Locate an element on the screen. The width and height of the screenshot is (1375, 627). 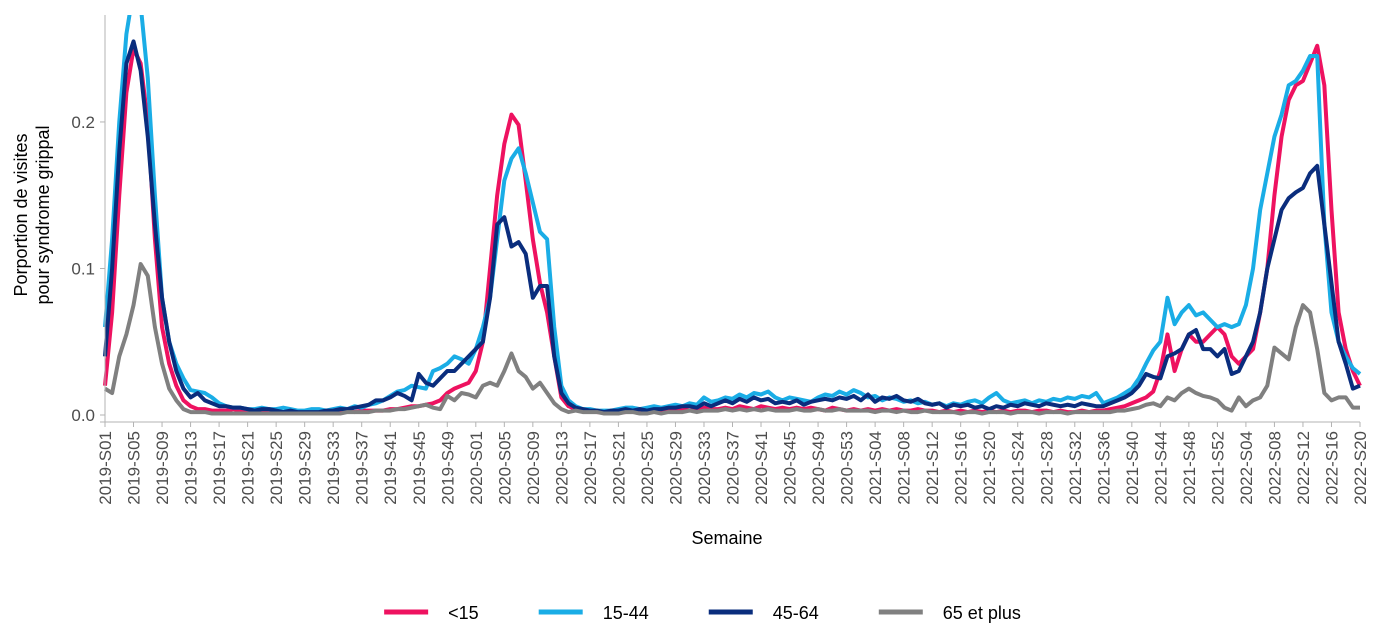
x-tick-label: 2020-S17 is located at coordinates (590, 468).